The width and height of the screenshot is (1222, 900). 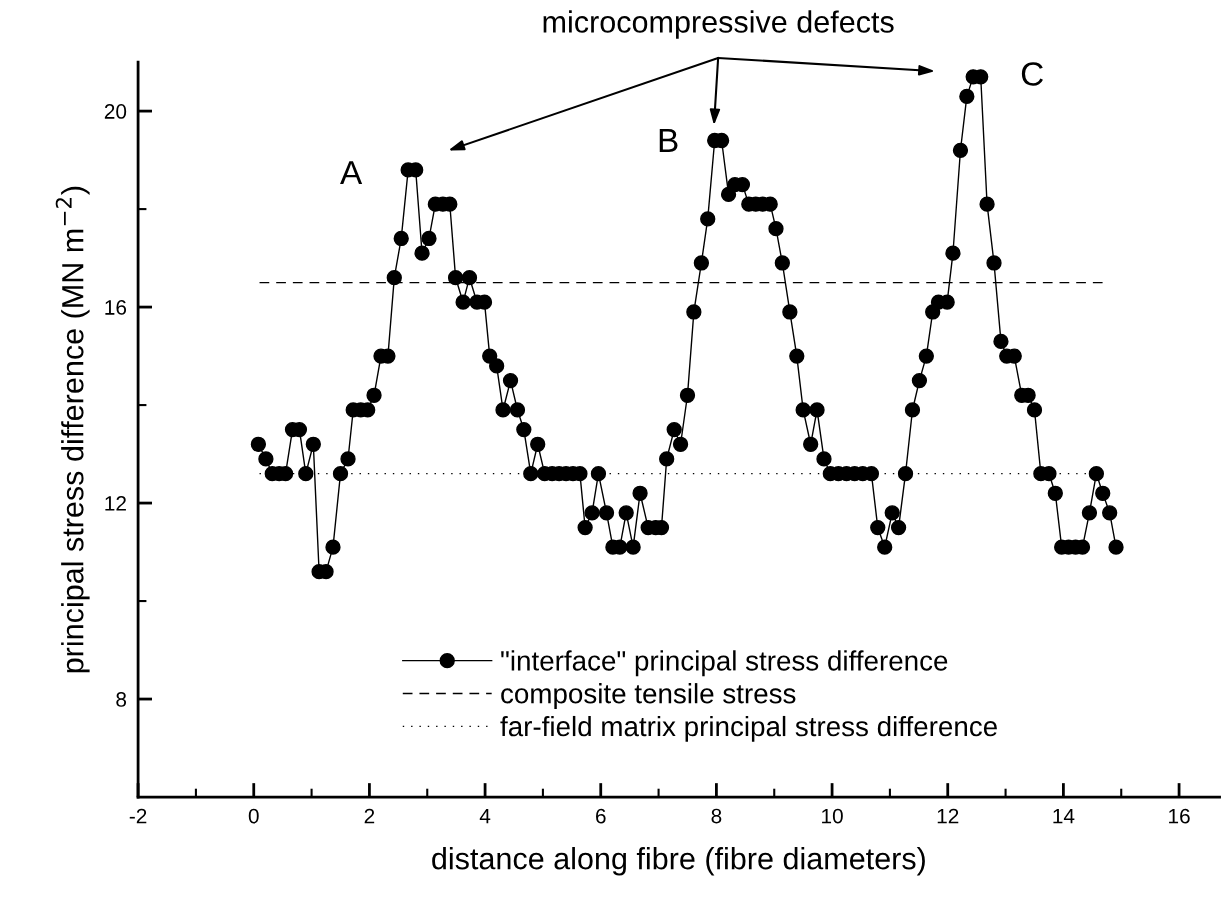 I want to click on annotation: A, so click(x=351, y=173).